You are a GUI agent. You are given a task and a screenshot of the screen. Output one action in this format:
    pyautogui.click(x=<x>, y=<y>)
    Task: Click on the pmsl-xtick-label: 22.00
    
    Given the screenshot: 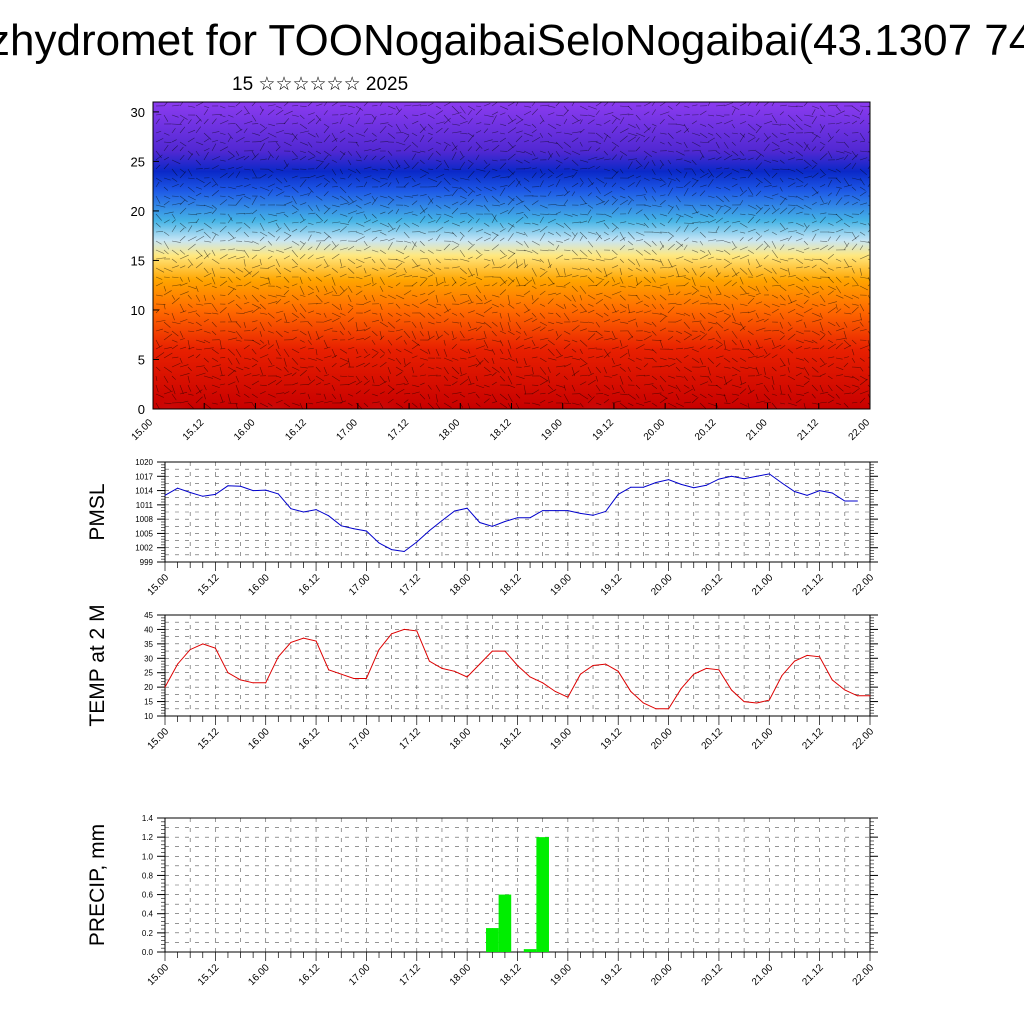 What is the action you would take?
    pyautogui.click(x=864, y=585)
    